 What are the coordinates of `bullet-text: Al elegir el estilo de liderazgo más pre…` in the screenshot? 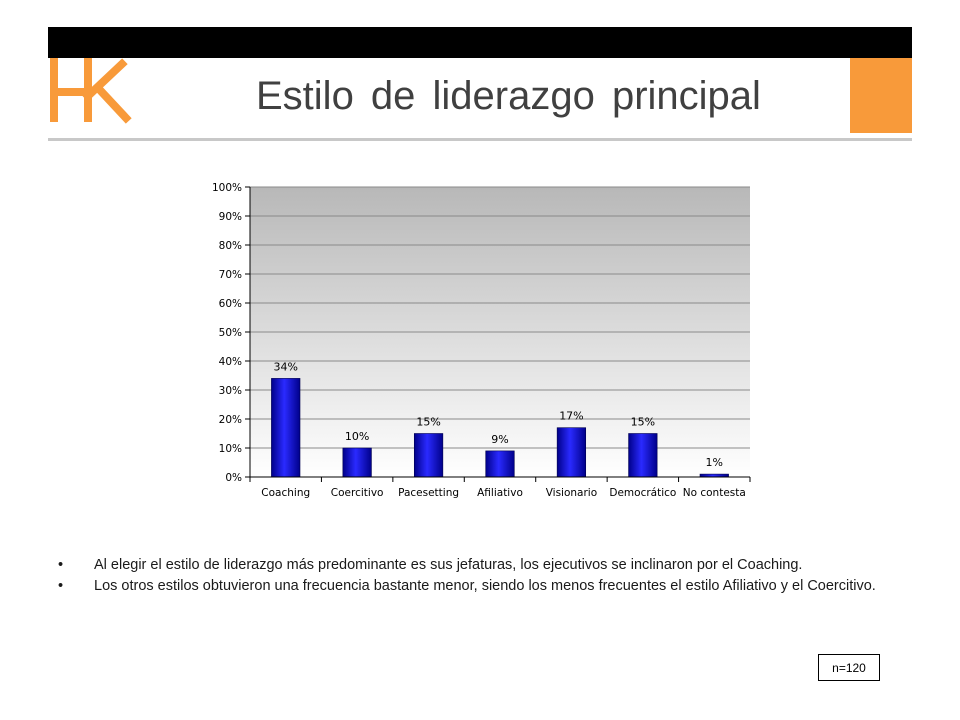 It's located at (448, 565).